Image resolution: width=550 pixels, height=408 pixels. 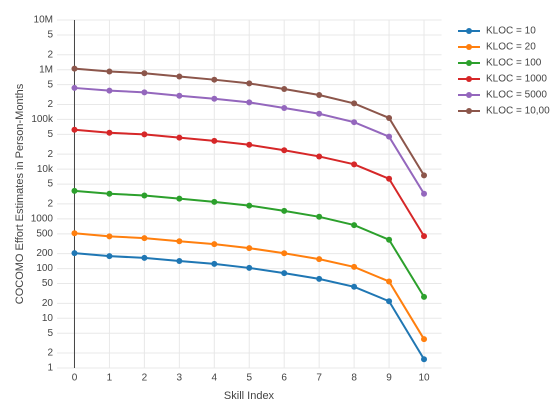 I want to click on y-tick-label: 500, so click(x=44, y=233).